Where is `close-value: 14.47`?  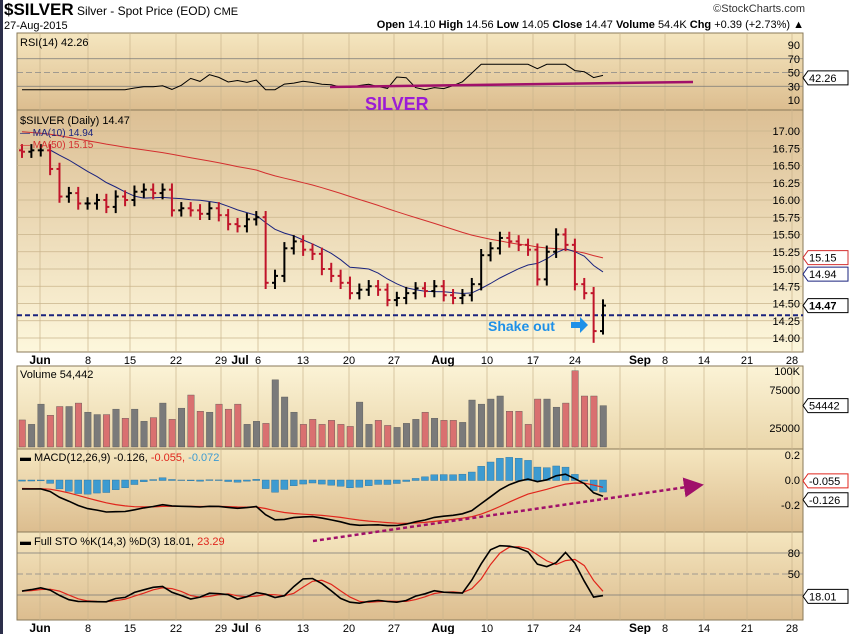 close-value: 14.47 is located at coordinates (599, 25).